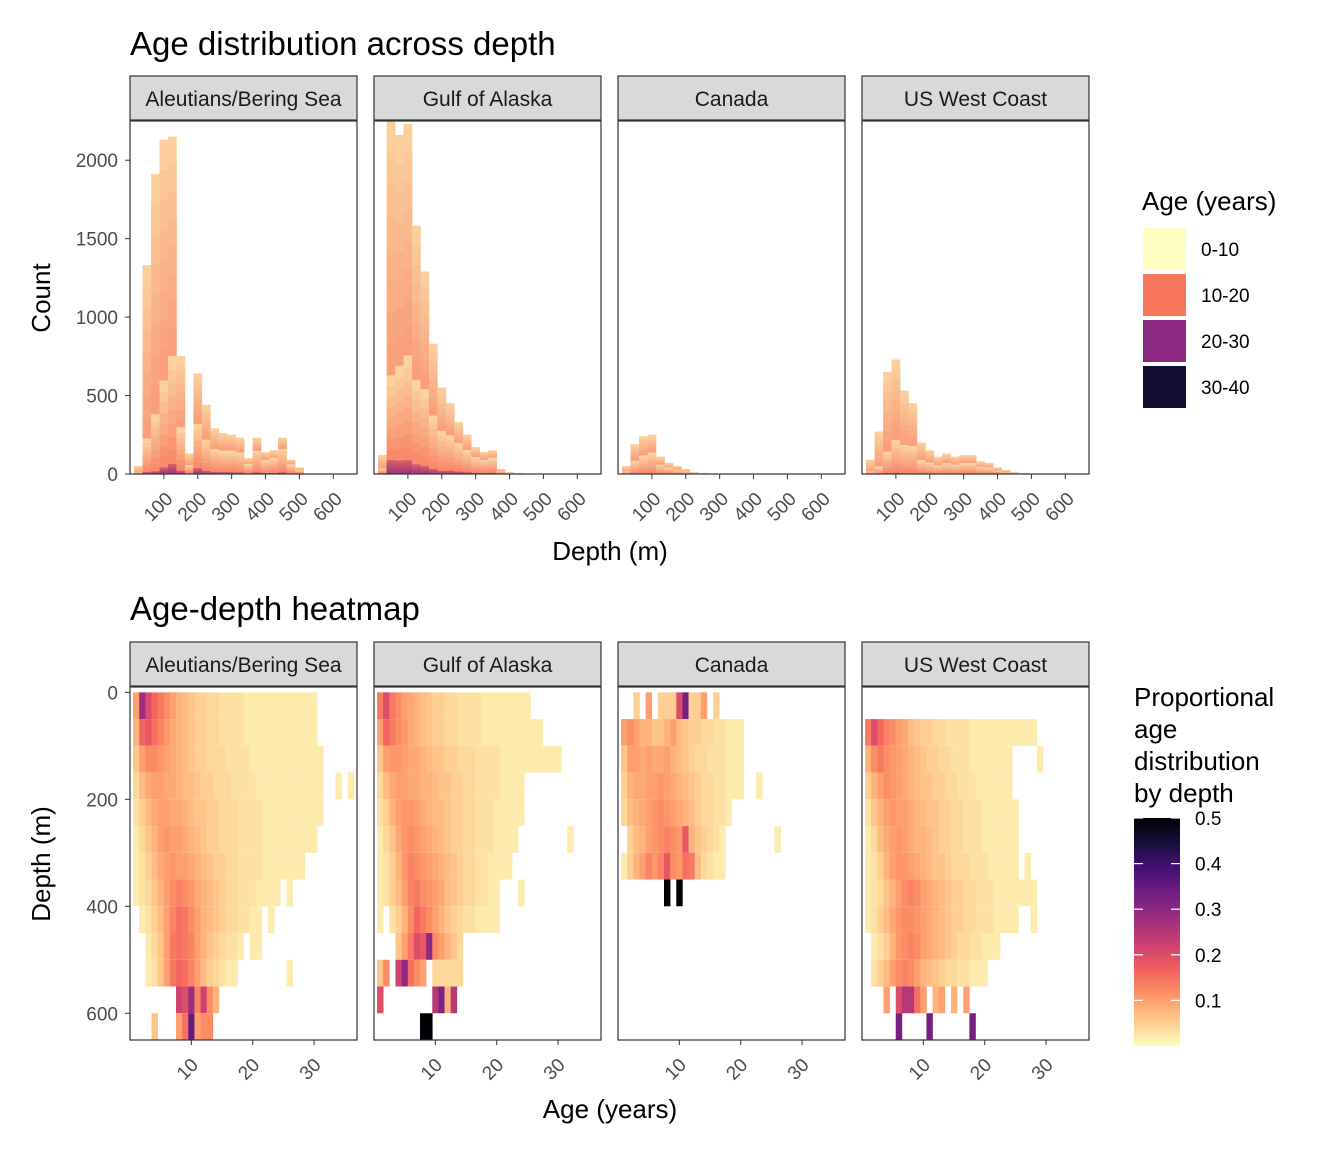 This screenshot has height=1152, width=1344. Describe the element at coordinates (442, 406) in the screenshot. I see `bar-segment-0-10-200m` at that location.